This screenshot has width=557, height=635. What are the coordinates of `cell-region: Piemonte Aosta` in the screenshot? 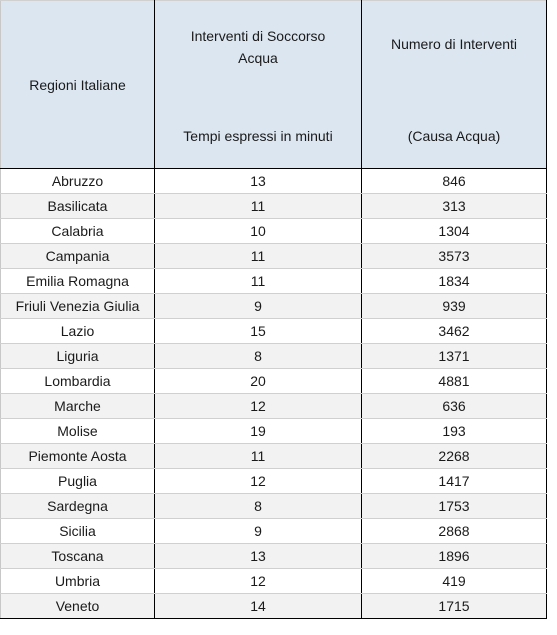 It's located at (77, 456).